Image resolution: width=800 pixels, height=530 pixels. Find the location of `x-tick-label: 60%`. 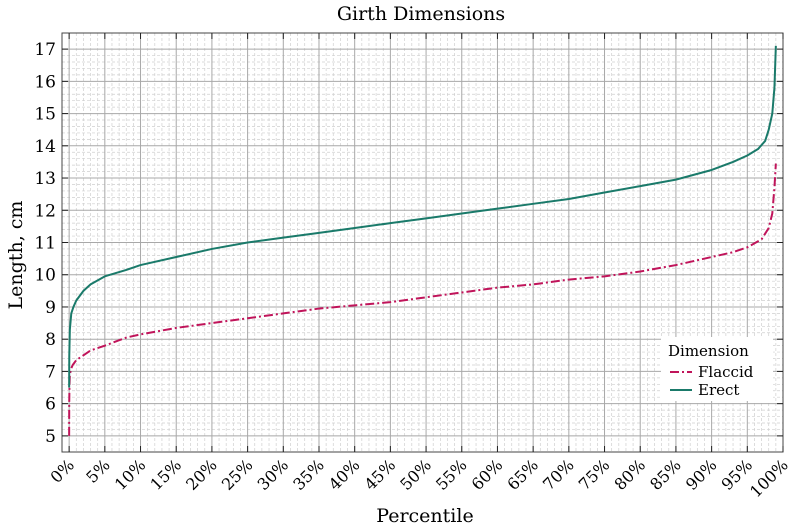

x-tick-label: 60% is located at coordinates (487, 474).